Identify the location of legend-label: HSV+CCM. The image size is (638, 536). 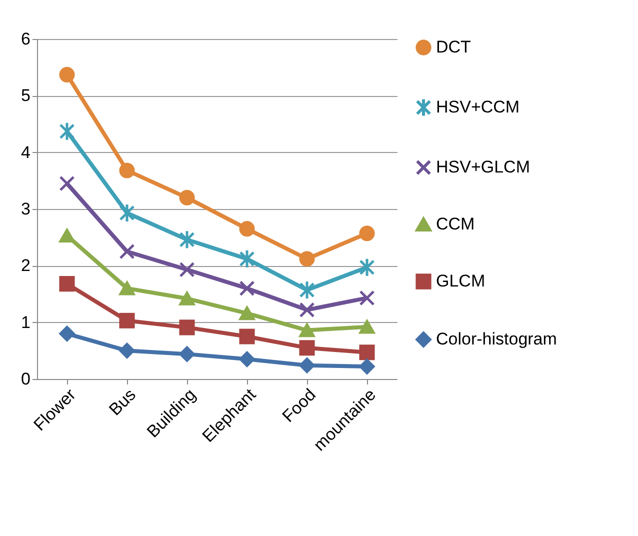
(478, 107).